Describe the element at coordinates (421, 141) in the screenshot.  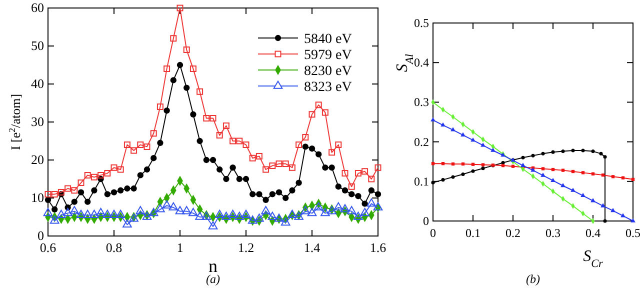
I see `y-tick-label: 0.2` at that location.